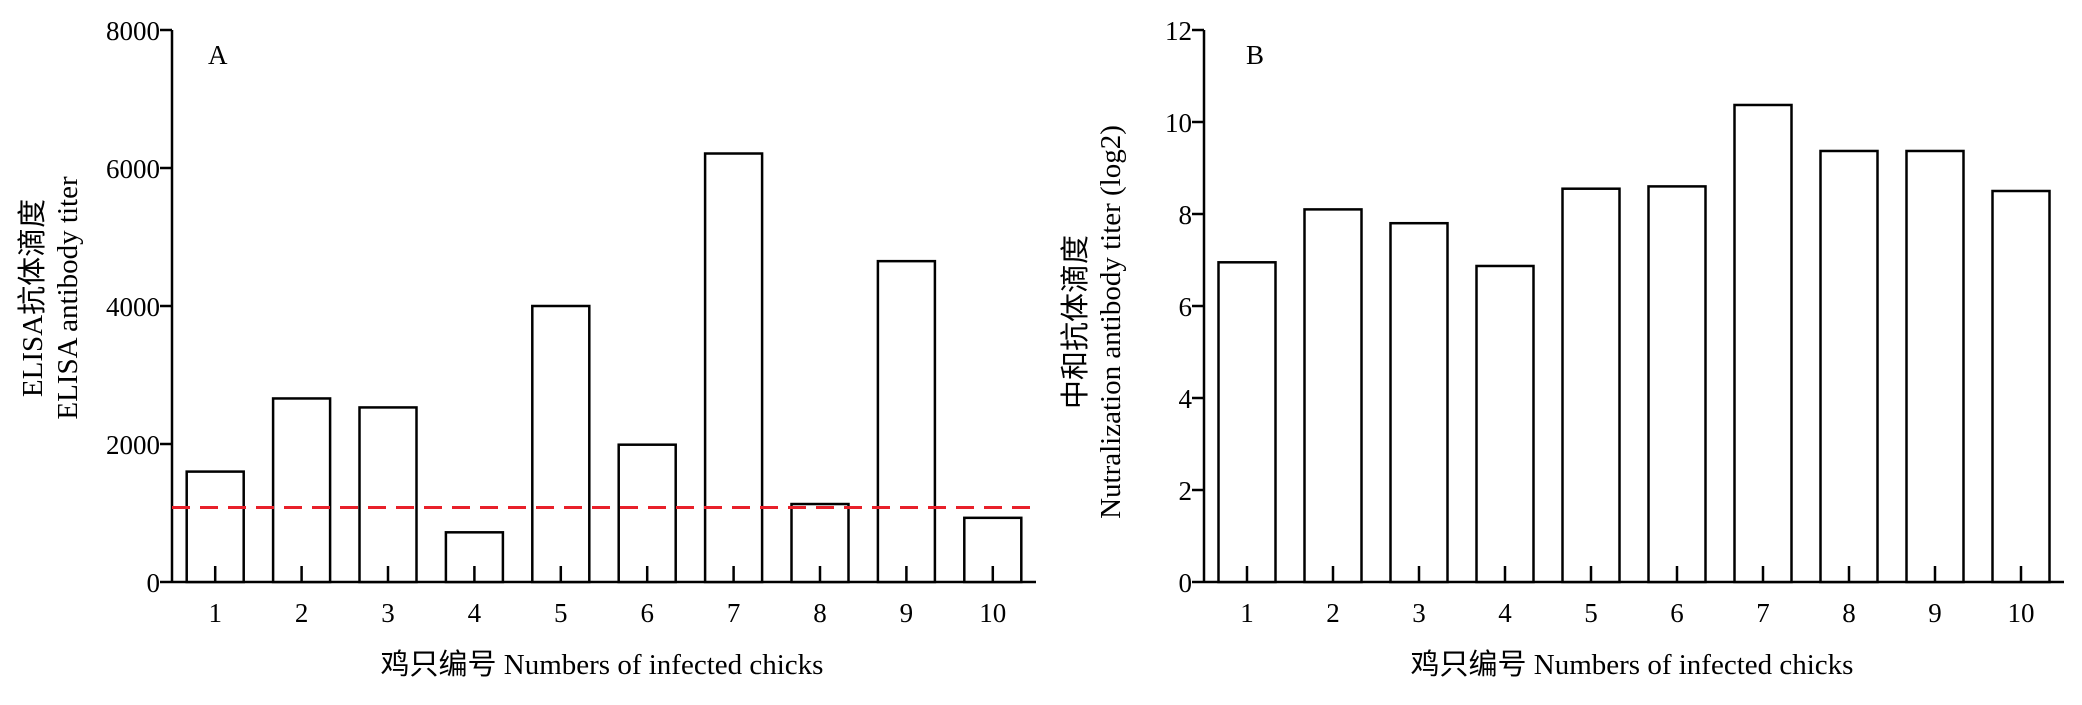  Describe the element at coordinates (602, 664) in the screenshot. I see `x-axis-label-a: 鸡只编号 Numbers of infected chicks` at that location.